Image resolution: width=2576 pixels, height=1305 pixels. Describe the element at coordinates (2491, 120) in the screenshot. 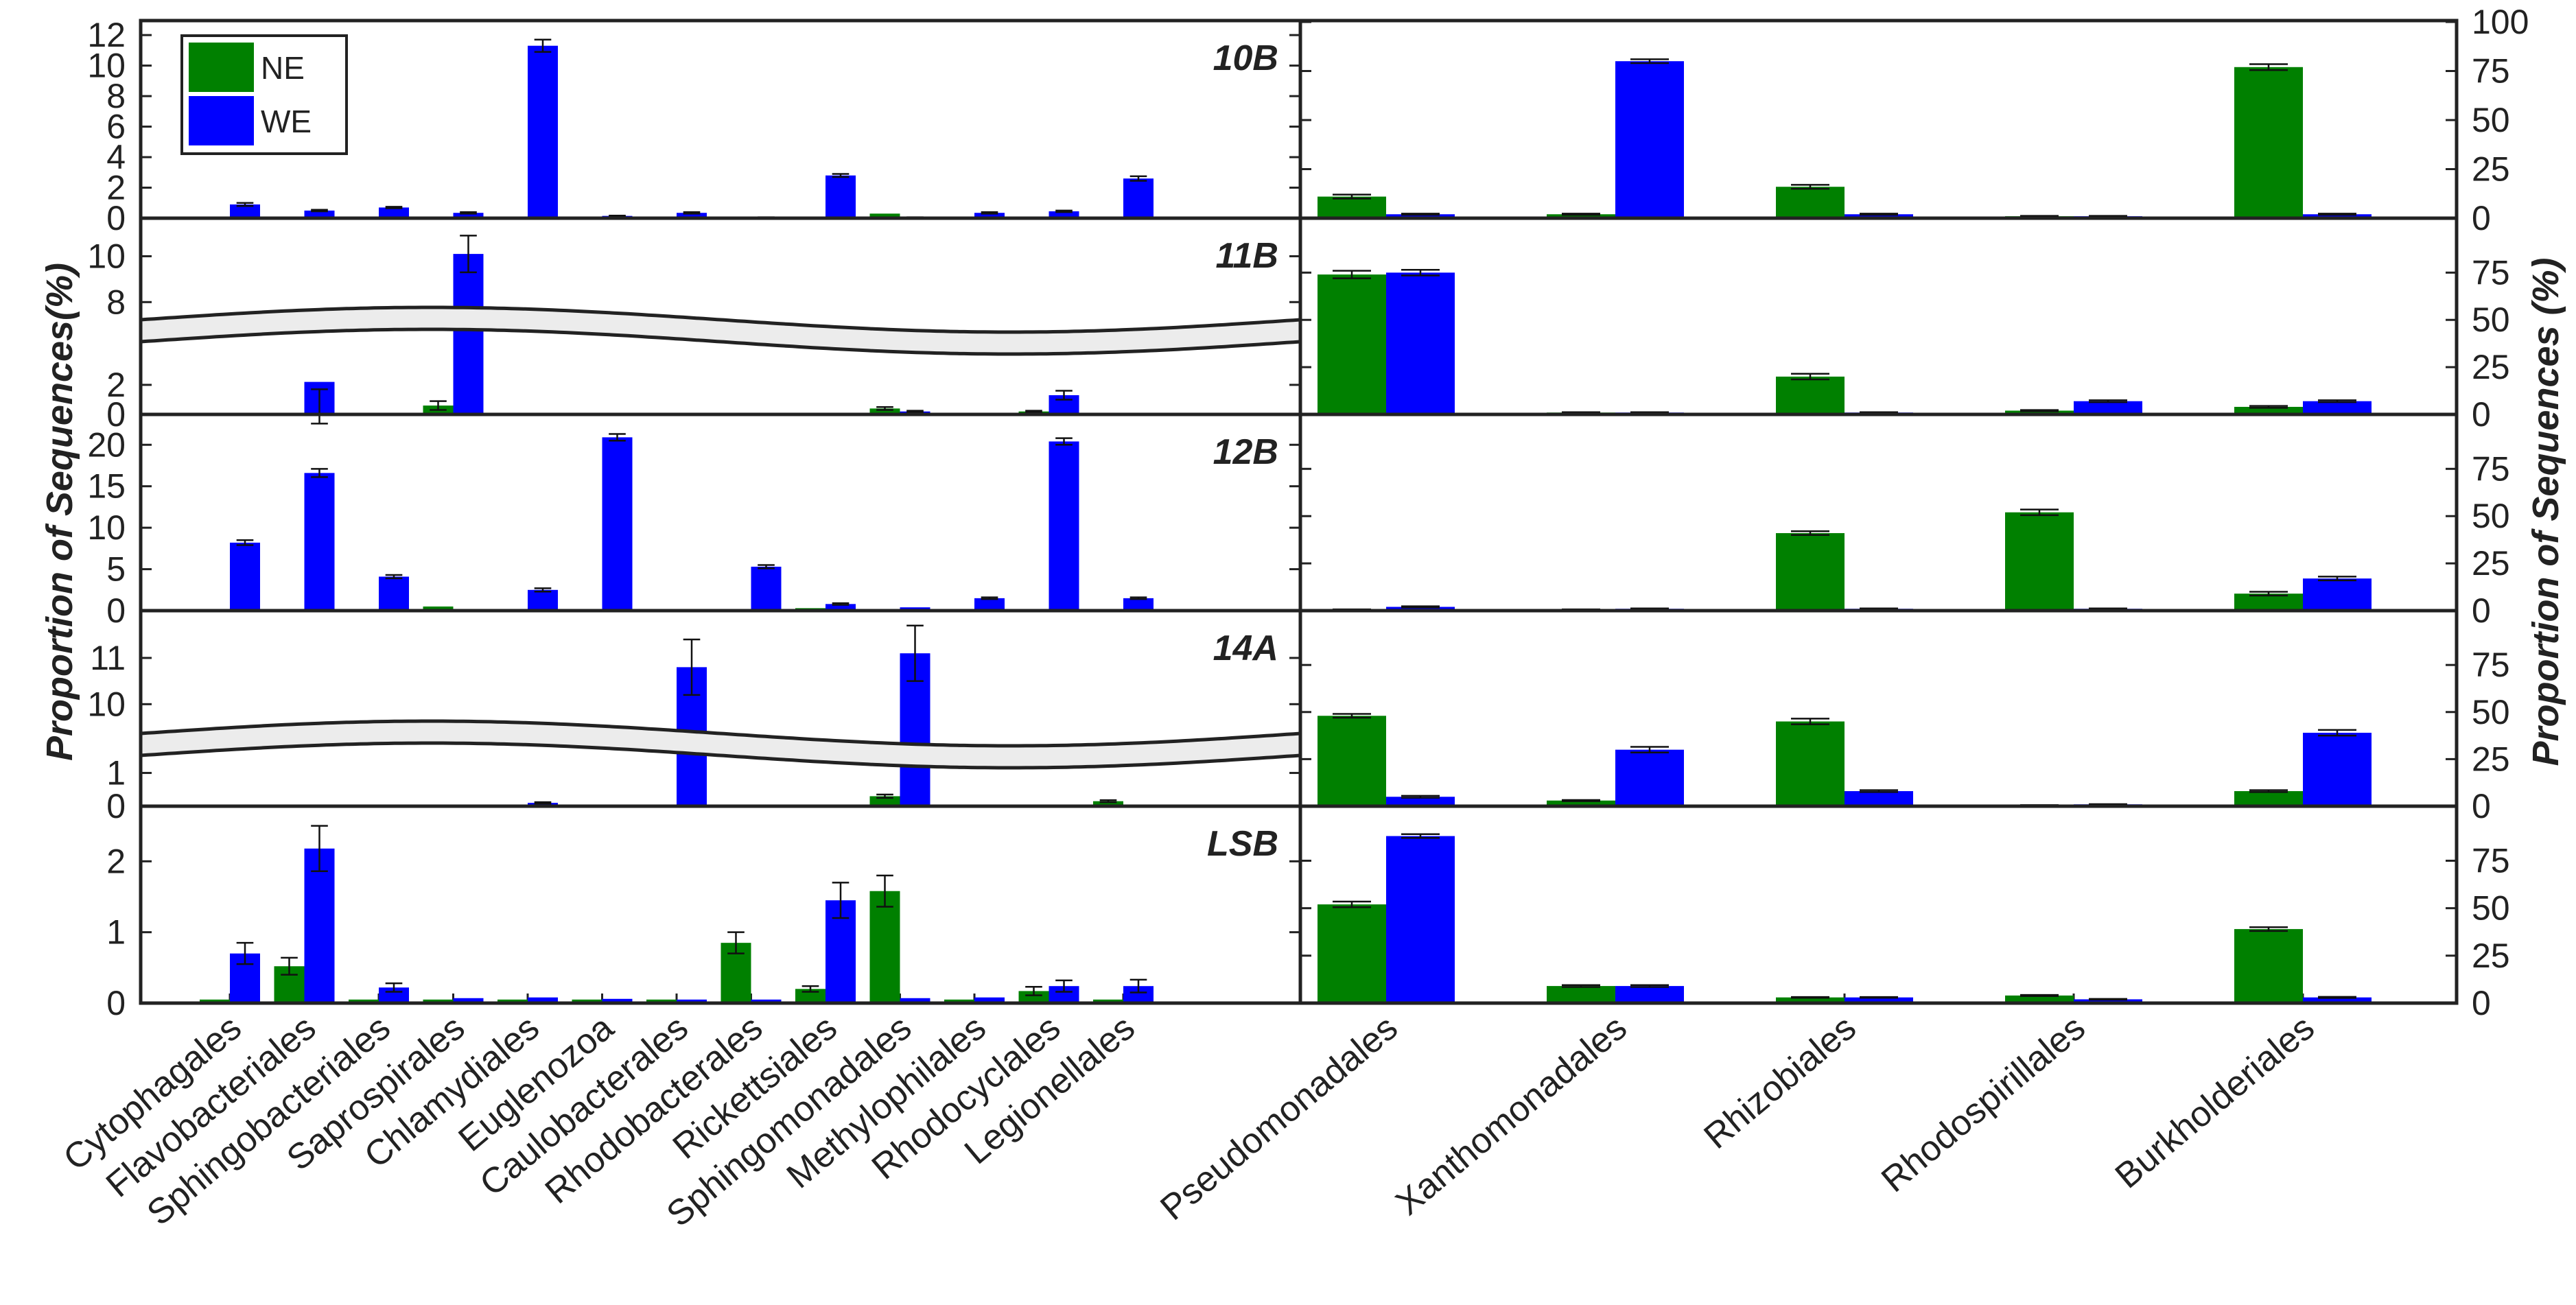

I see `ytick-label-right-10B-2: 50` at that location.